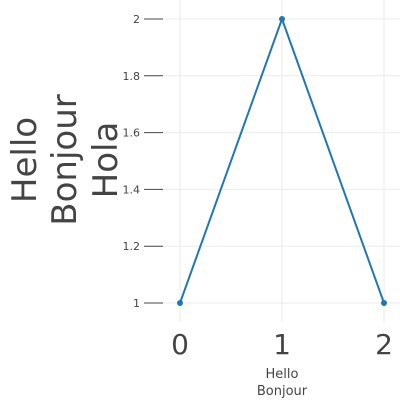  What do you see at coordinates (136, 19) in the screenshot?
I see `y-tick-label: 2` at bounding box center [136, 19].